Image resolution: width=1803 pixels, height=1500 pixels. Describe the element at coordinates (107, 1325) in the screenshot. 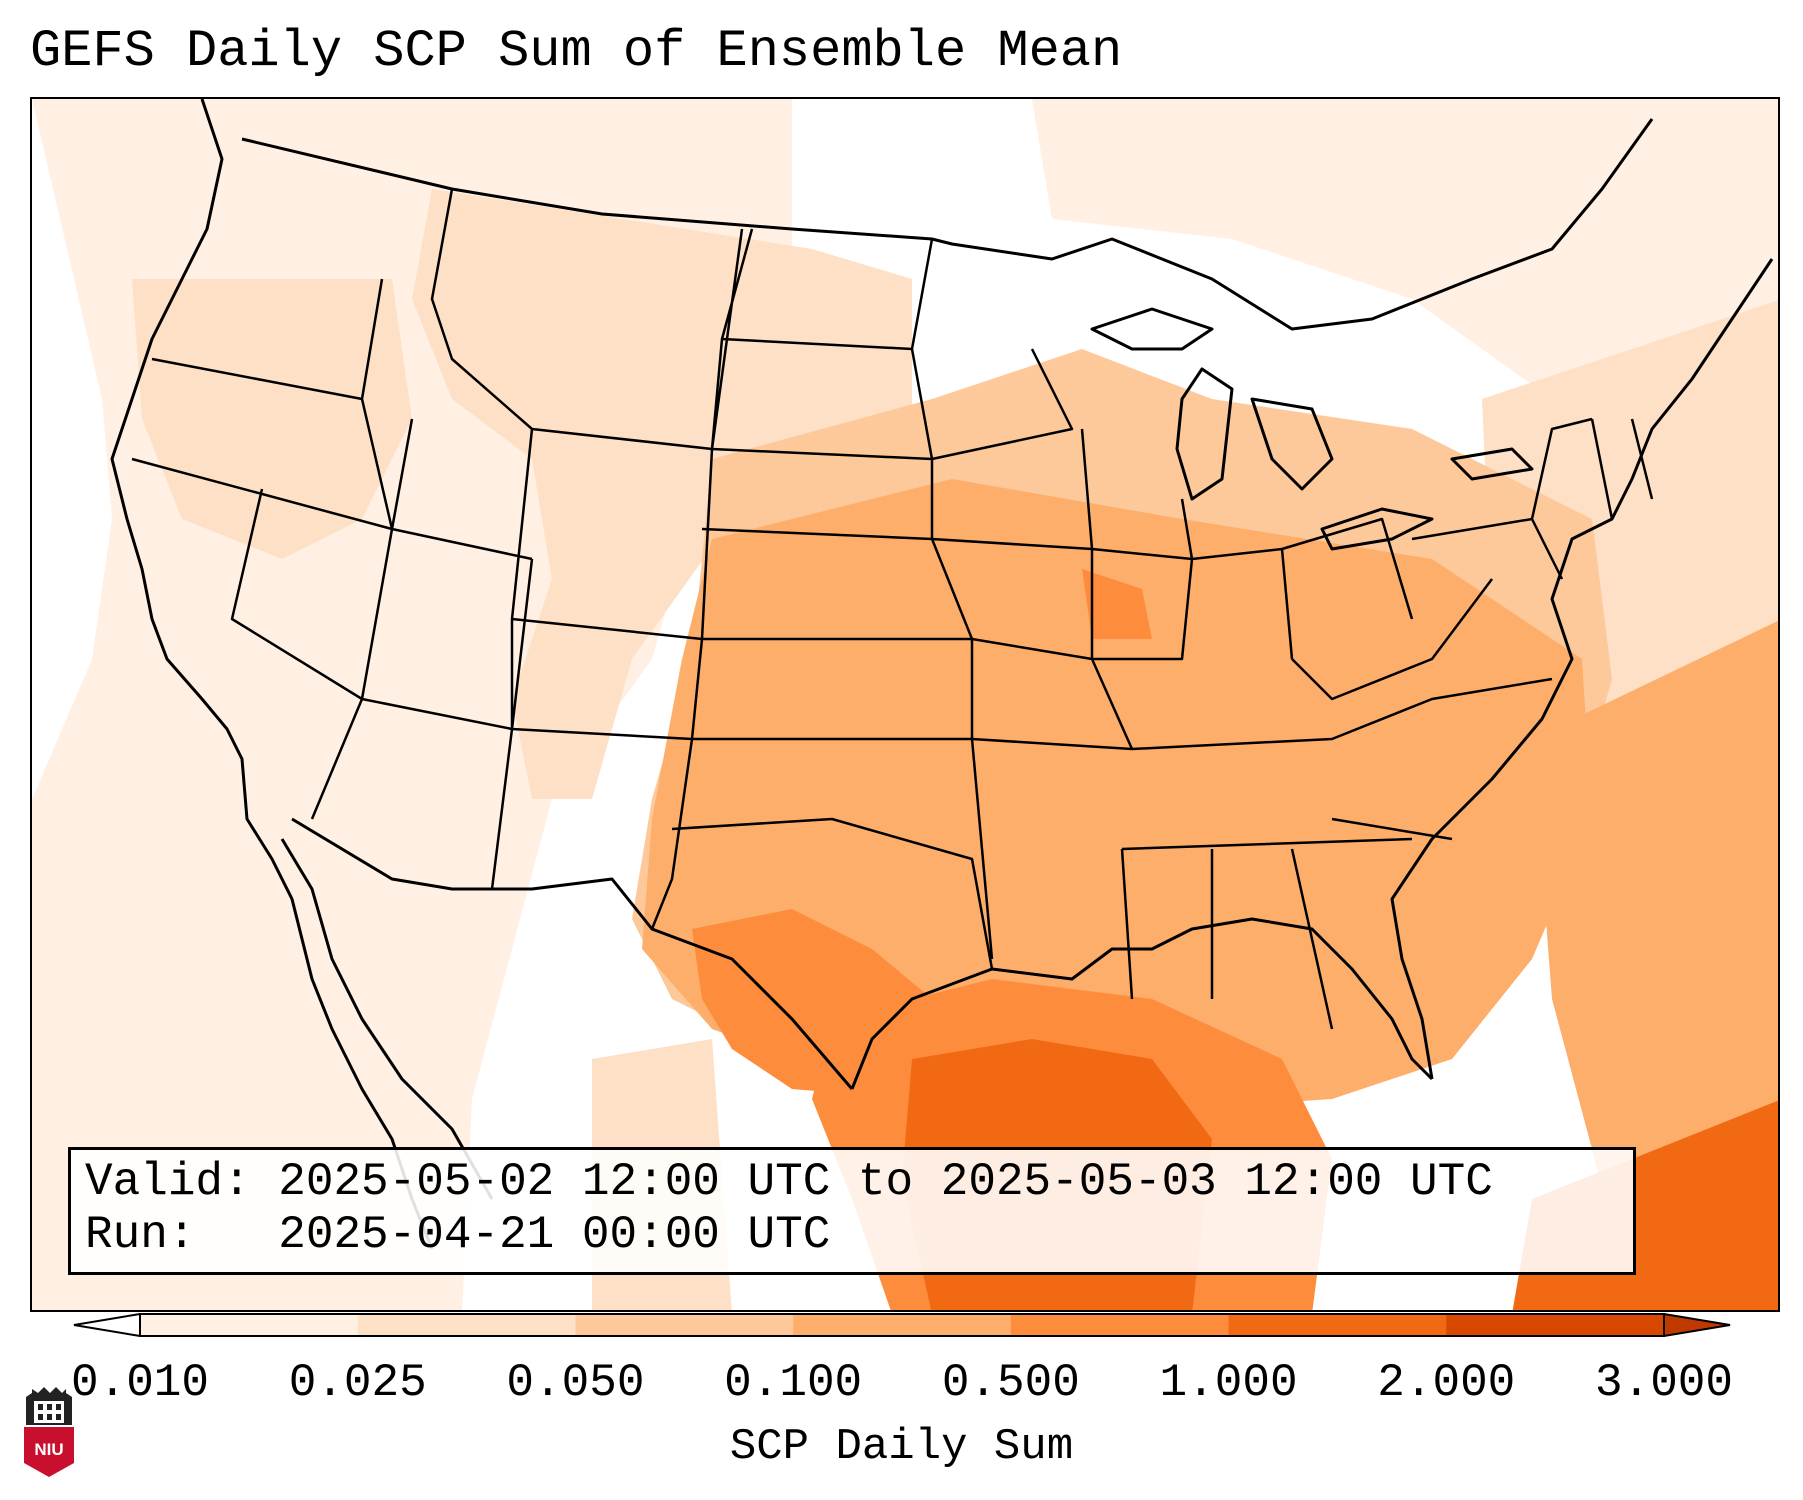

I see `colorbar-extend-low` at that location.